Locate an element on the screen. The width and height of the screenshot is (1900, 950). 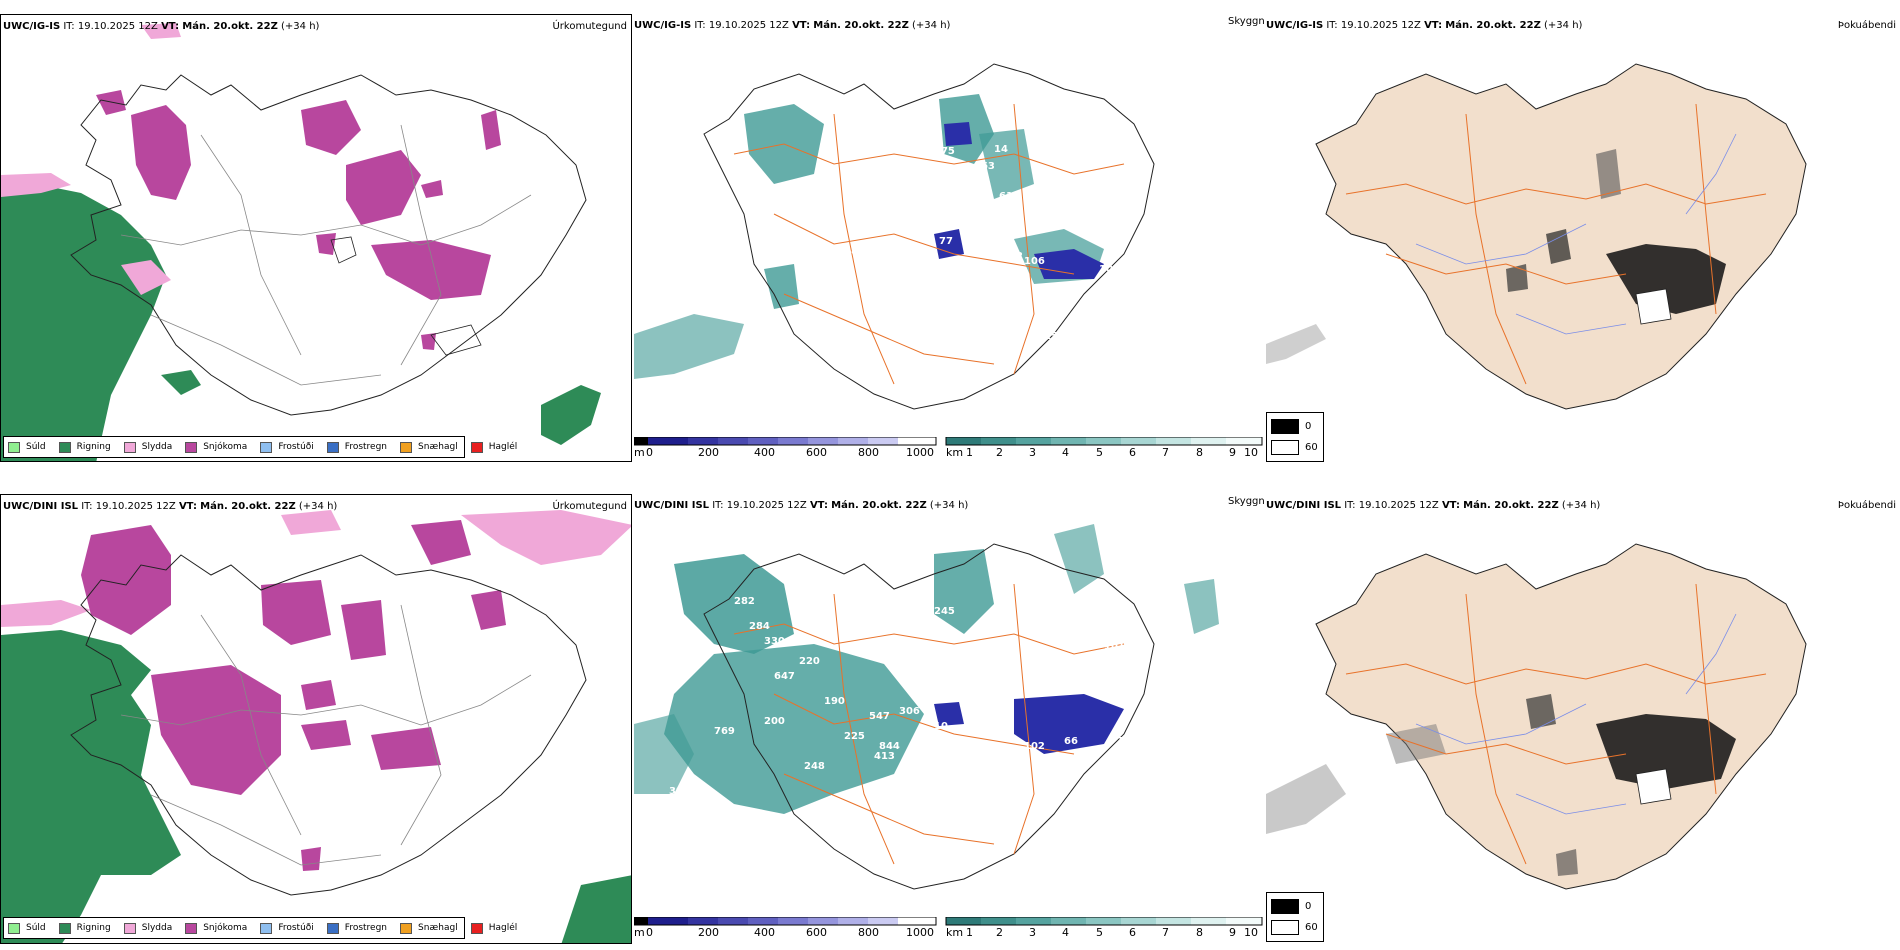
visibility-value-label: 77 is located at coordinates (946, 241).